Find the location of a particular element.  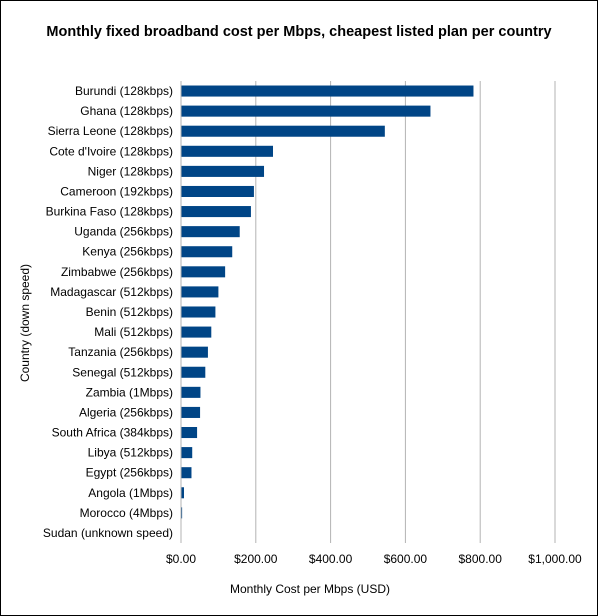

category-label: Cote d'Ivoire (128kbps) is located at coordinates (111, 151).